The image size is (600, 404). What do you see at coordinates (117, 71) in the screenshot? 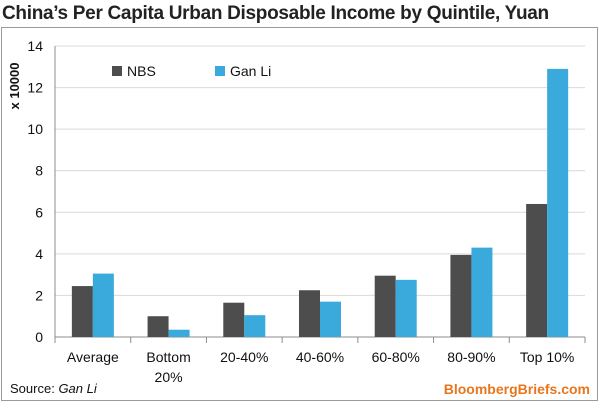
I see `legend-swatch-nbs` at bounding box center [117, 71].